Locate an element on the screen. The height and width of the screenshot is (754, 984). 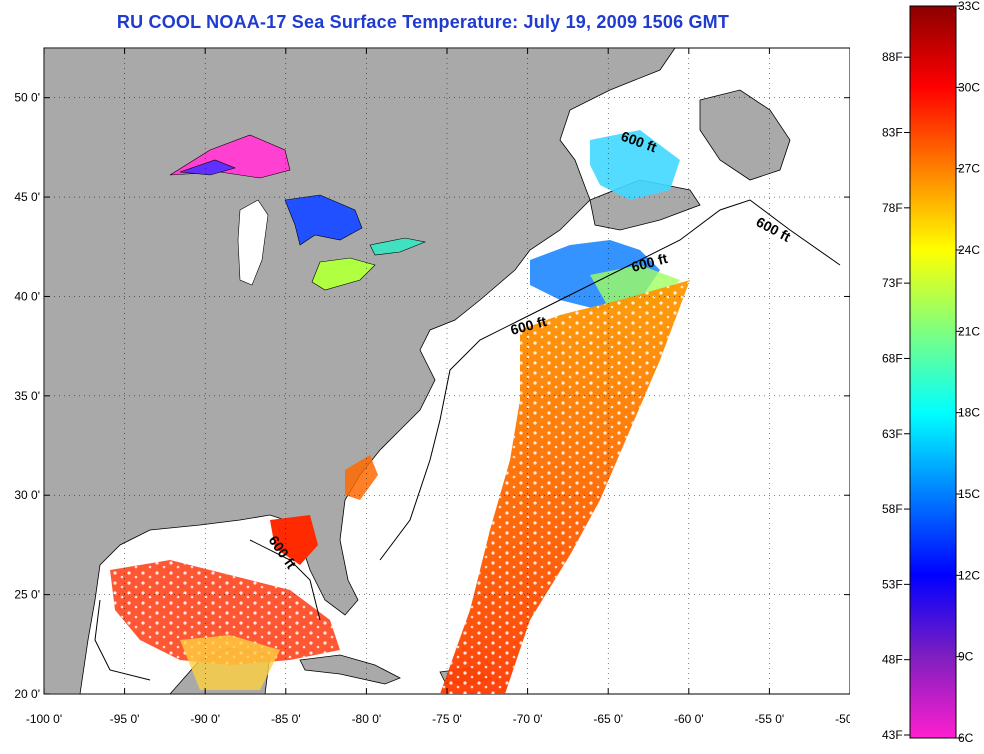
x-tick-label: -85 0' is located at coordinates (286, 719).